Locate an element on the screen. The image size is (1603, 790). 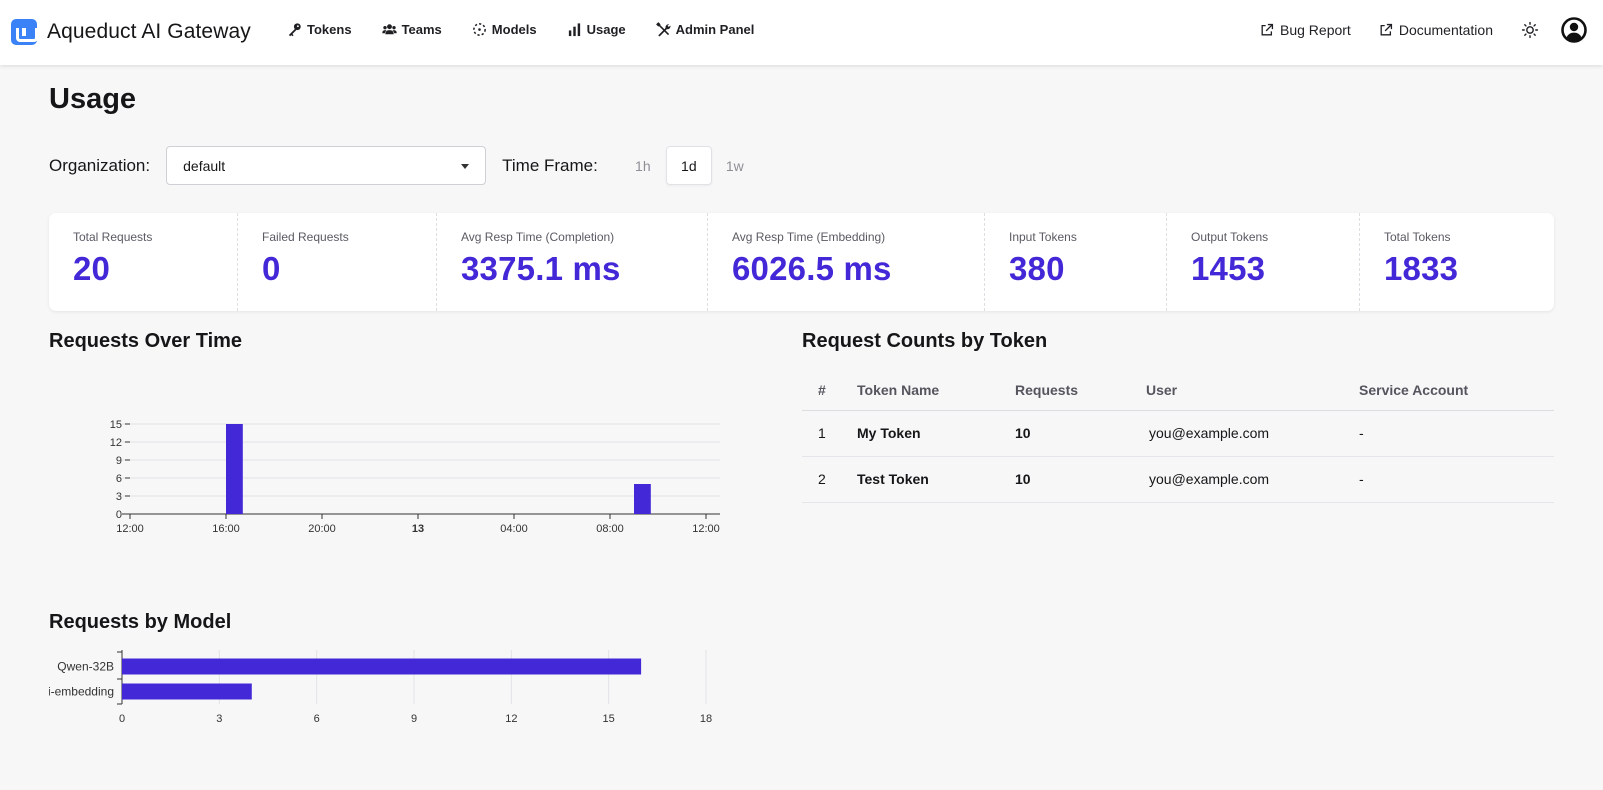
y-tick-label: 12 is located at coordinates (116, 443).